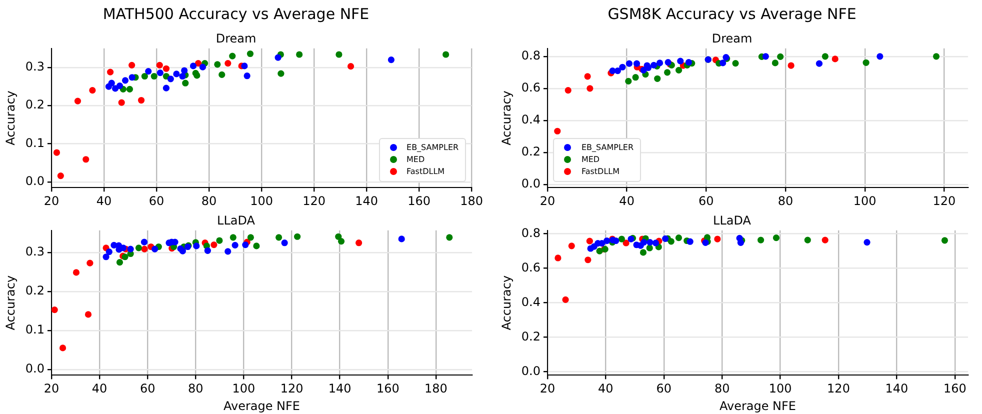 Image resolution: width=982 pixels, height=414 pixels. I want to click on y-axis-title: Accuracy, so click(506, 118).